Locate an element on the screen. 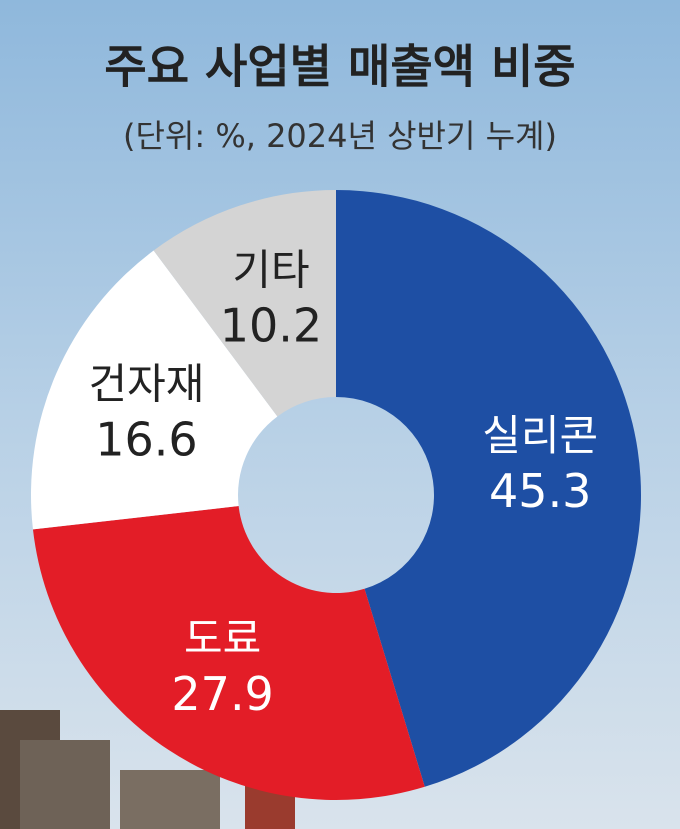 Image resolution: width=680 pixels, height=829 pixels. chart-subtitle: (단위: %, 2024년 상반기 누계) is located at coordinates (340, 136).